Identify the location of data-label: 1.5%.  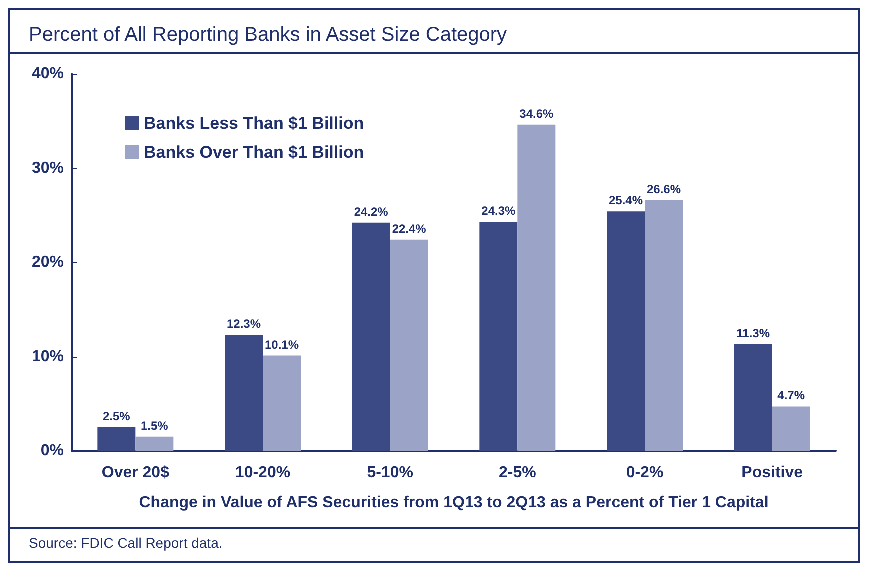
(154, 425).